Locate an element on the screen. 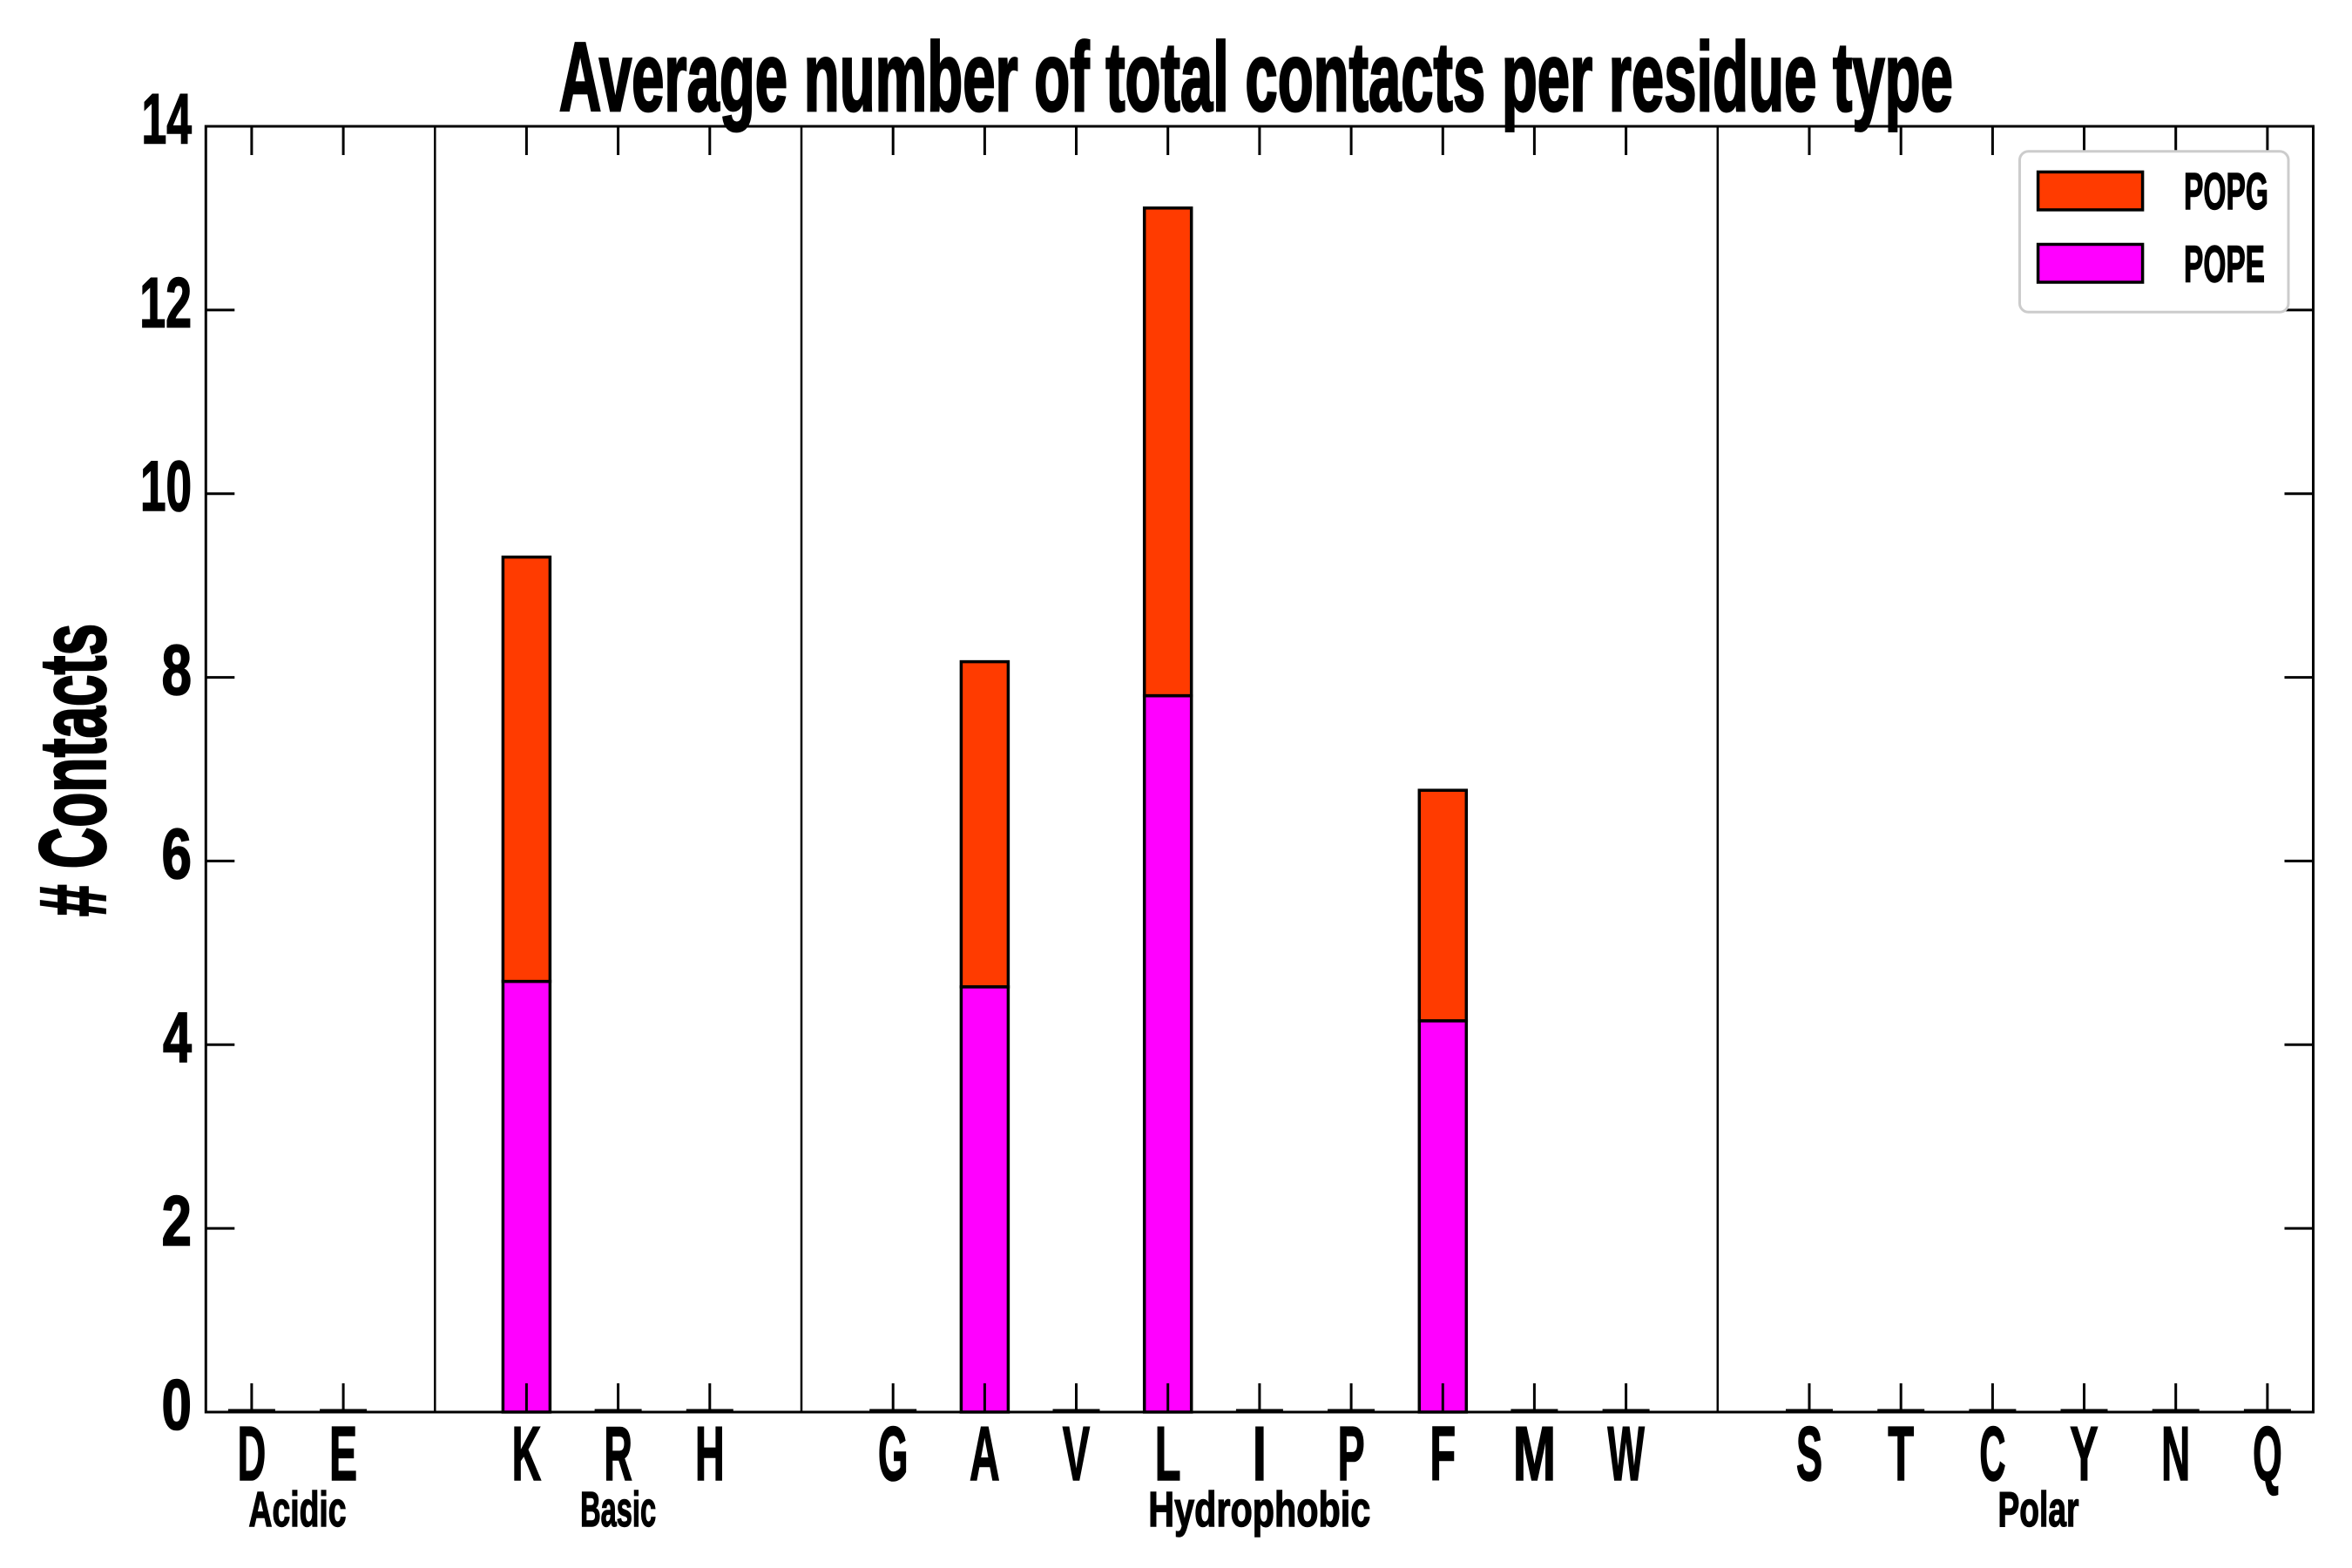 Image resolution: width=2352 pixels, height=1568 pixels. svg-text: A is located at coordinates (985, 1453).